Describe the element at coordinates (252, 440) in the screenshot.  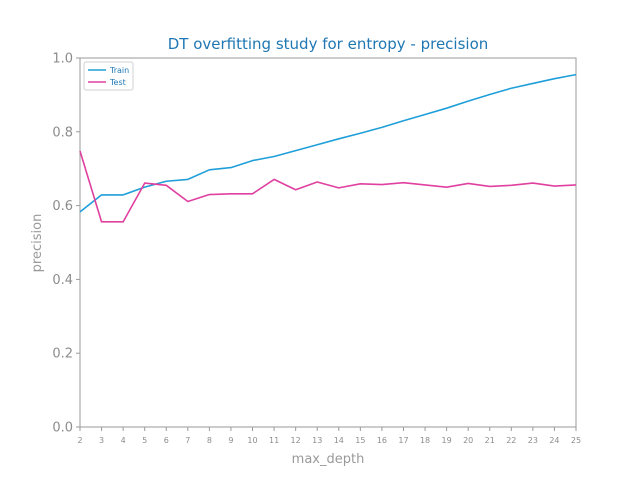
I see `x-tick-label: 10` at that location.